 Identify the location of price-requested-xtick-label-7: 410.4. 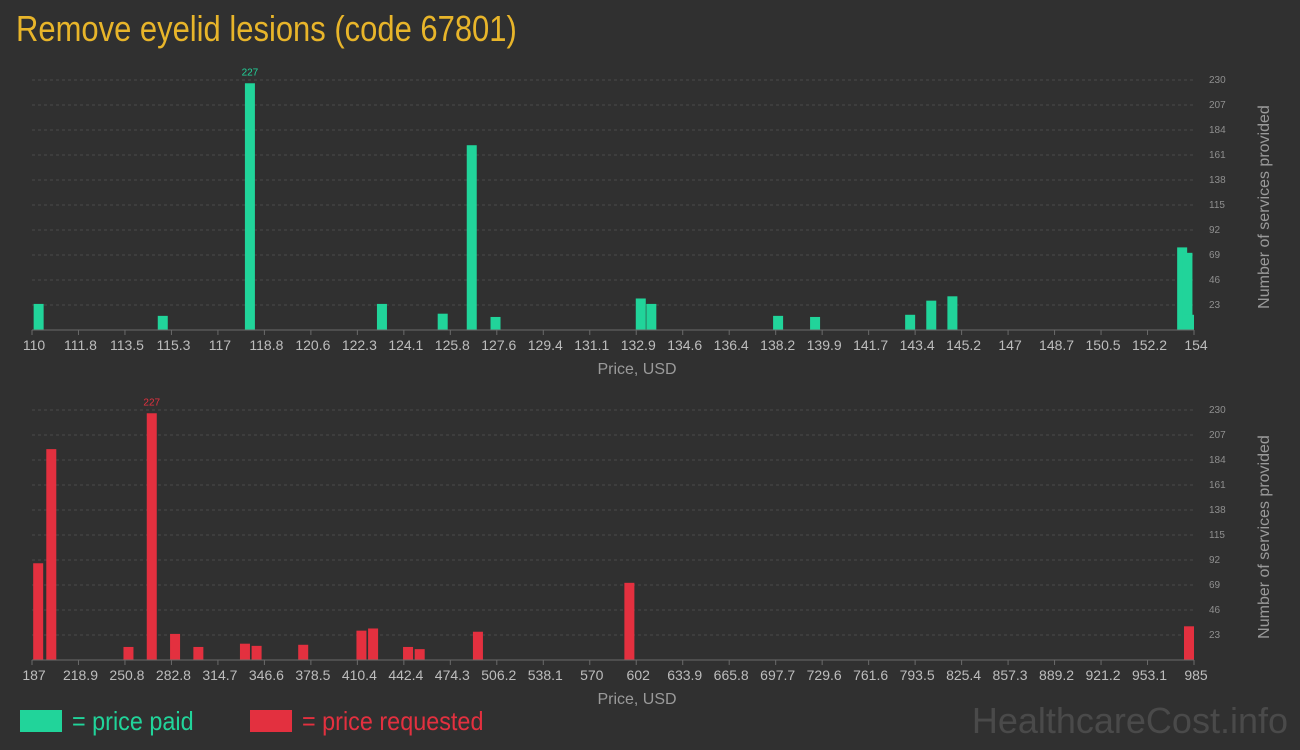
(359, 675).